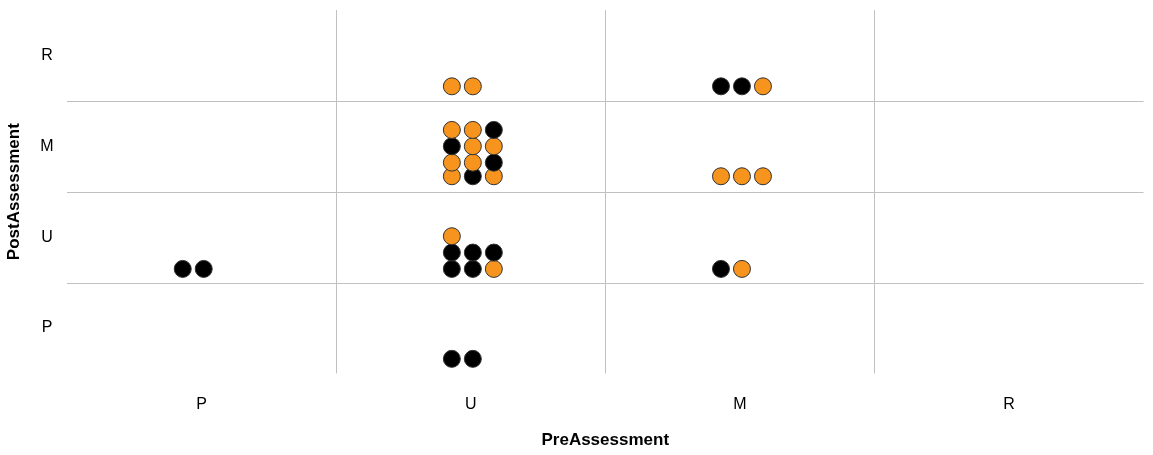 The height and width of the screenshot is (455, 1153). I want to click on category-label: R, so click(47, 54).